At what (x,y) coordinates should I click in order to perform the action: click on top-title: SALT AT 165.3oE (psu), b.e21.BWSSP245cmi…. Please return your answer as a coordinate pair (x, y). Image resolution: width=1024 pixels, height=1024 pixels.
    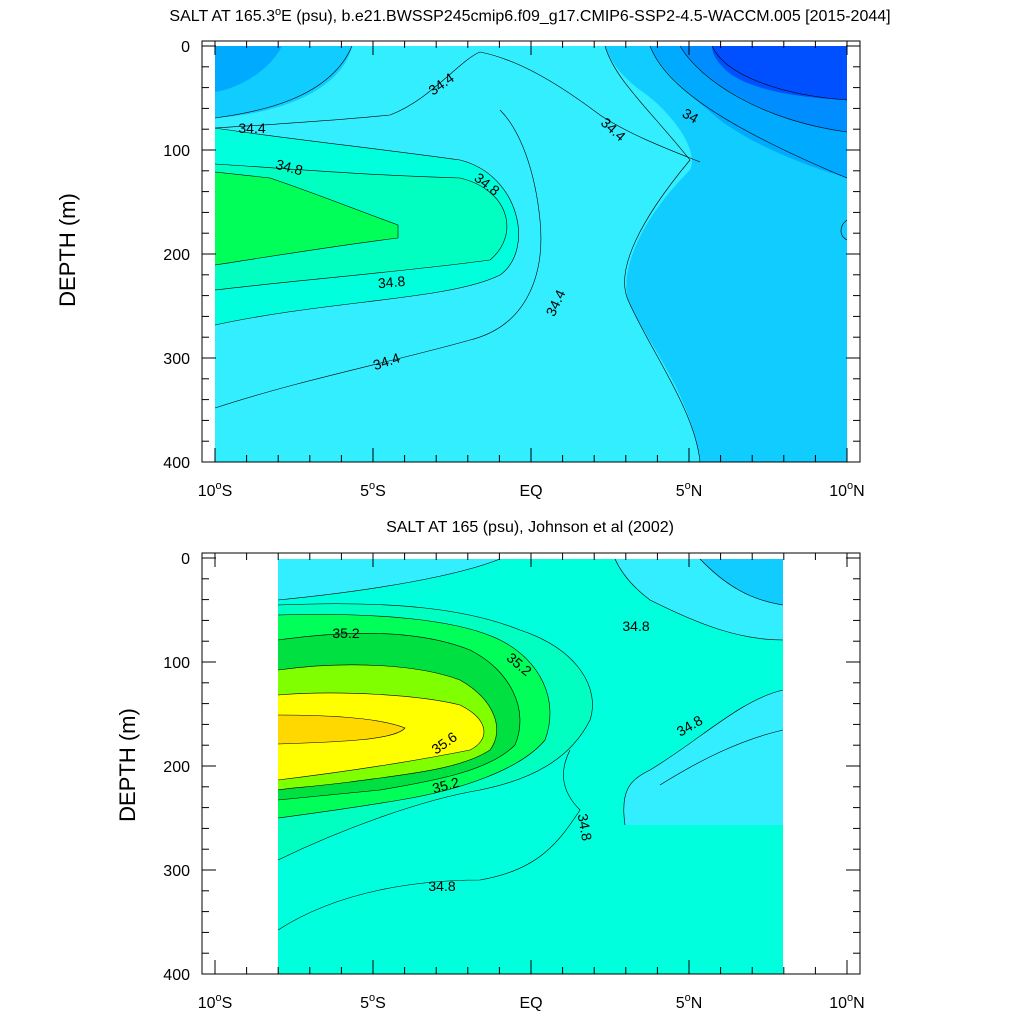
    Looking at the image, I should click on (529, 15).